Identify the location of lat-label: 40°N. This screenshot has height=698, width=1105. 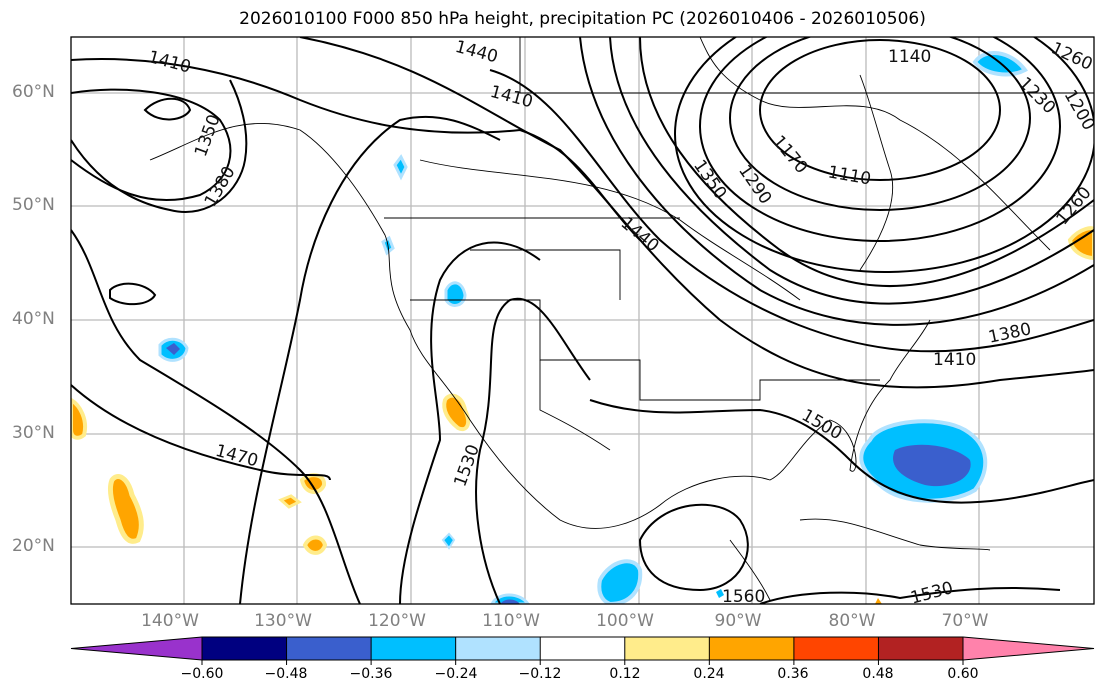
(33, 319).